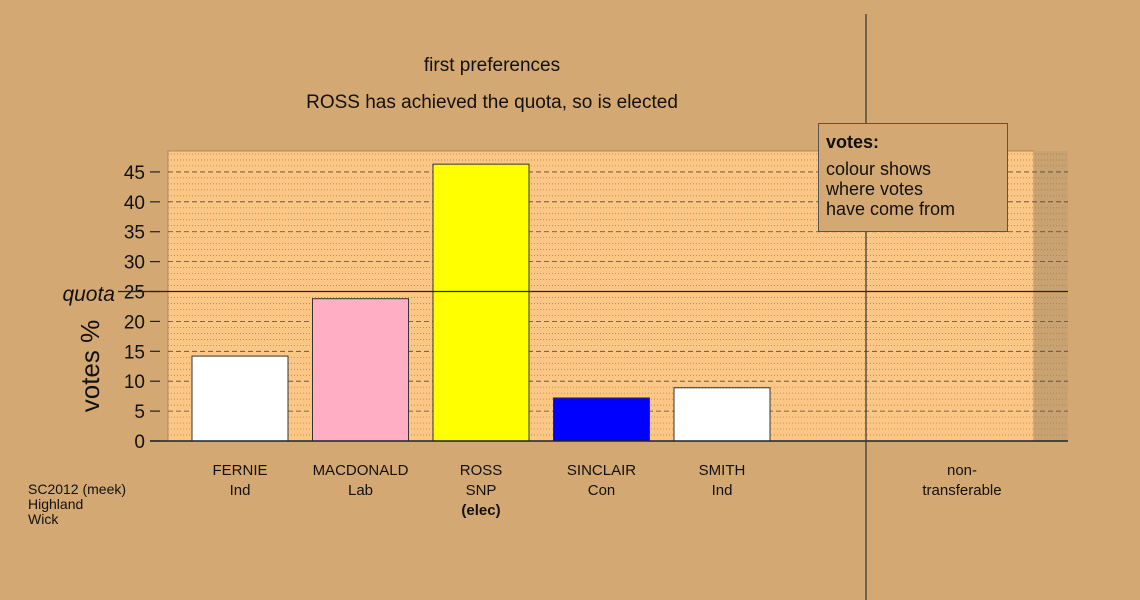 This screenshot has height=600, width=1140. I want to click on quota-label: quota, so click(88, 294).